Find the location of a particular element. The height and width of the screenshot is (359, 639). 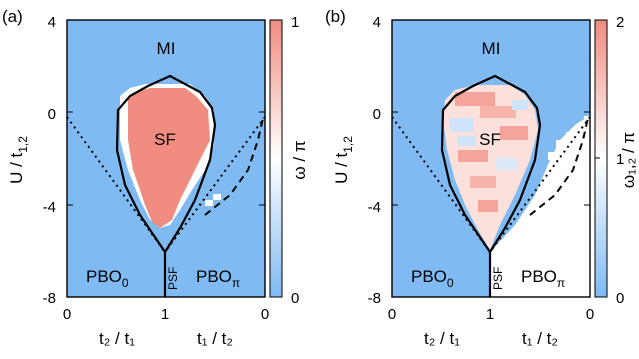

panel-b-xtick: 1 is located at coordinates (490, 314).